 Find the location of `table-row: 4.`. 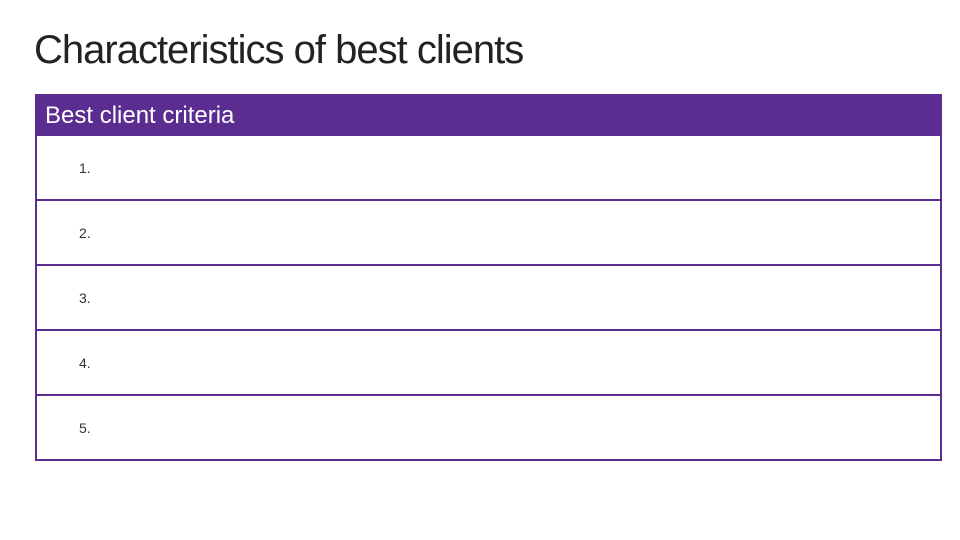

table-row: 4. is located at coordinates (488, 363).